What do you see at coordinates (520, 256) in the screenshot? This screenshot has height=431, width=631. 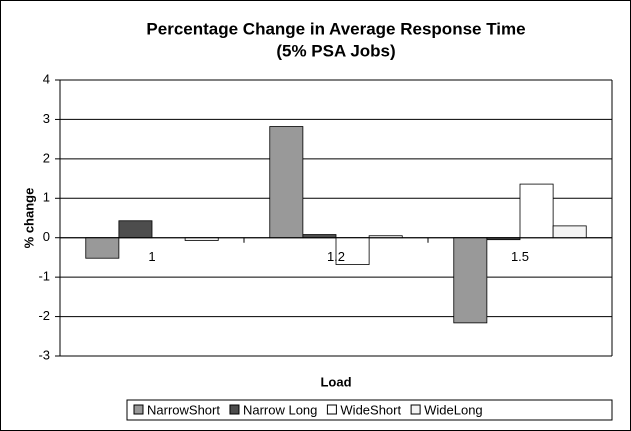 I see `x-tick-label: 1.5` at bounding box center [520, 256].